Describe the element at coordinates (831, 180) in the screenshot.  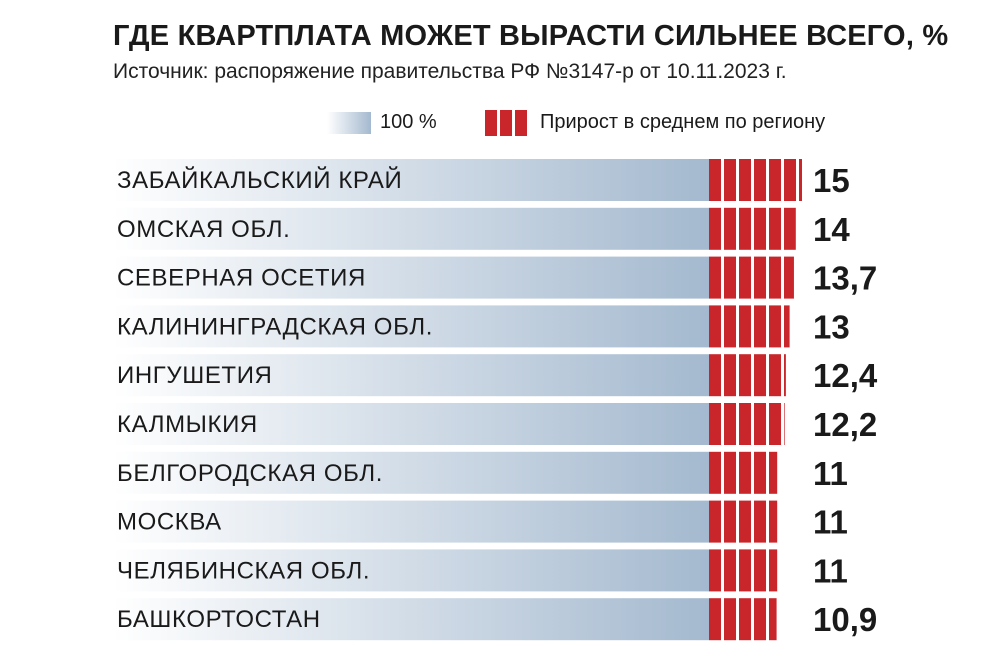
I see `value-label: 15` at that location.